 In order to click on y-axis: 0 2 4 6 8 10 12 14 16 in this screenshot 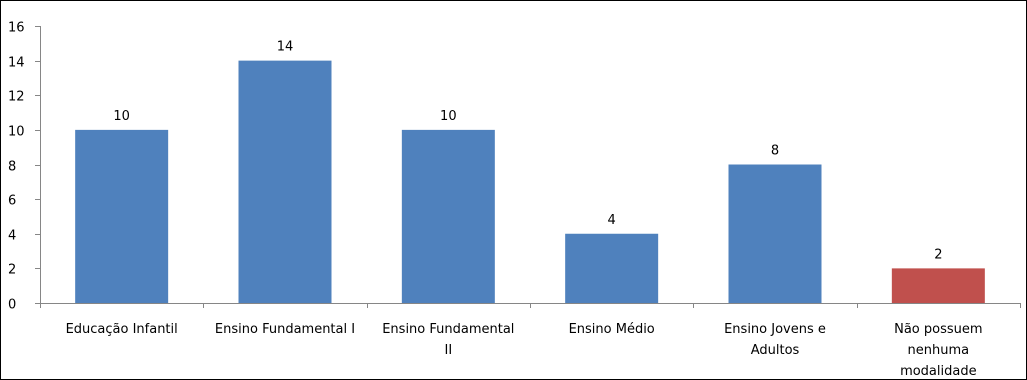, I will do `click(24, 167)`.